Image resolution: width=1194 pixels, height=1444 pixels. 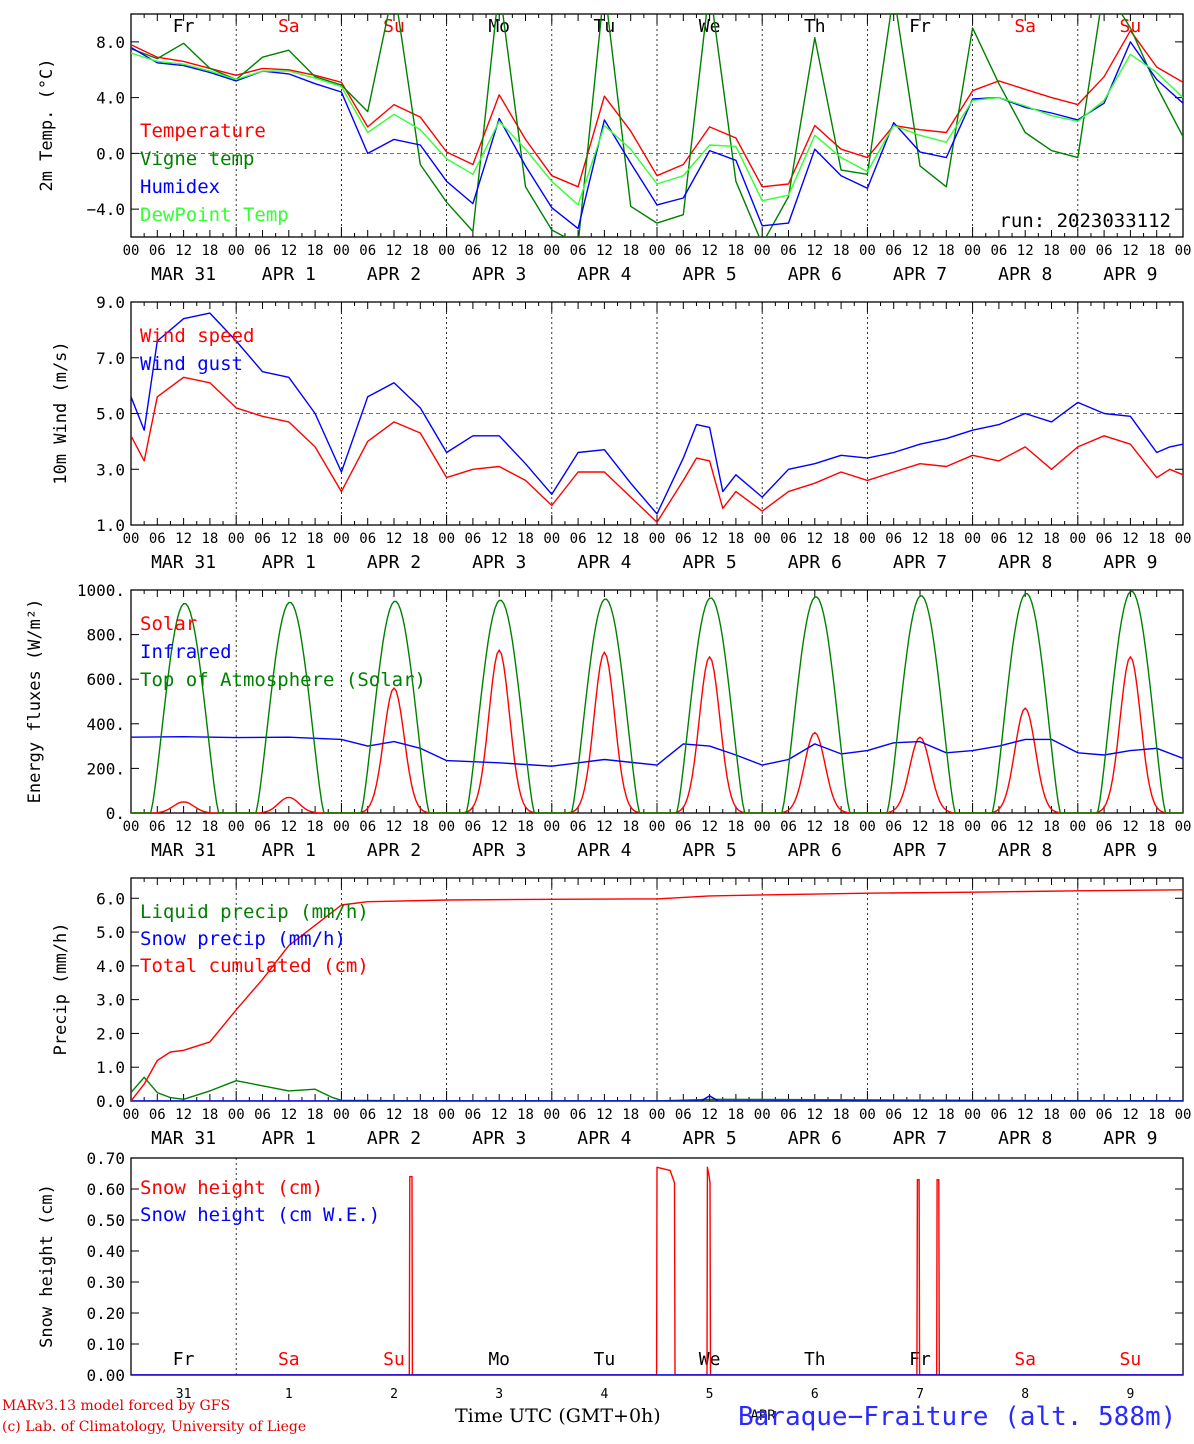 I want to click on station-name: Baraque−Fraiture (alt. 588m), so click(x=957, y=1417).